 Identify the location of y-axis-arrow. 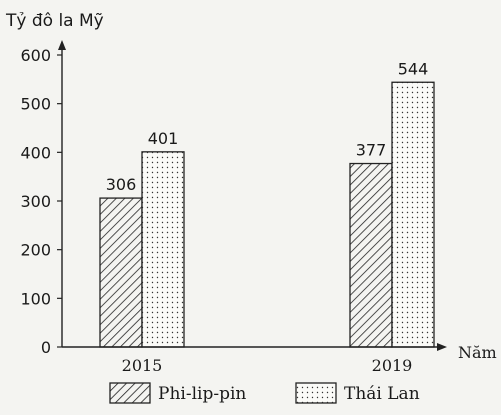
(62, 45).